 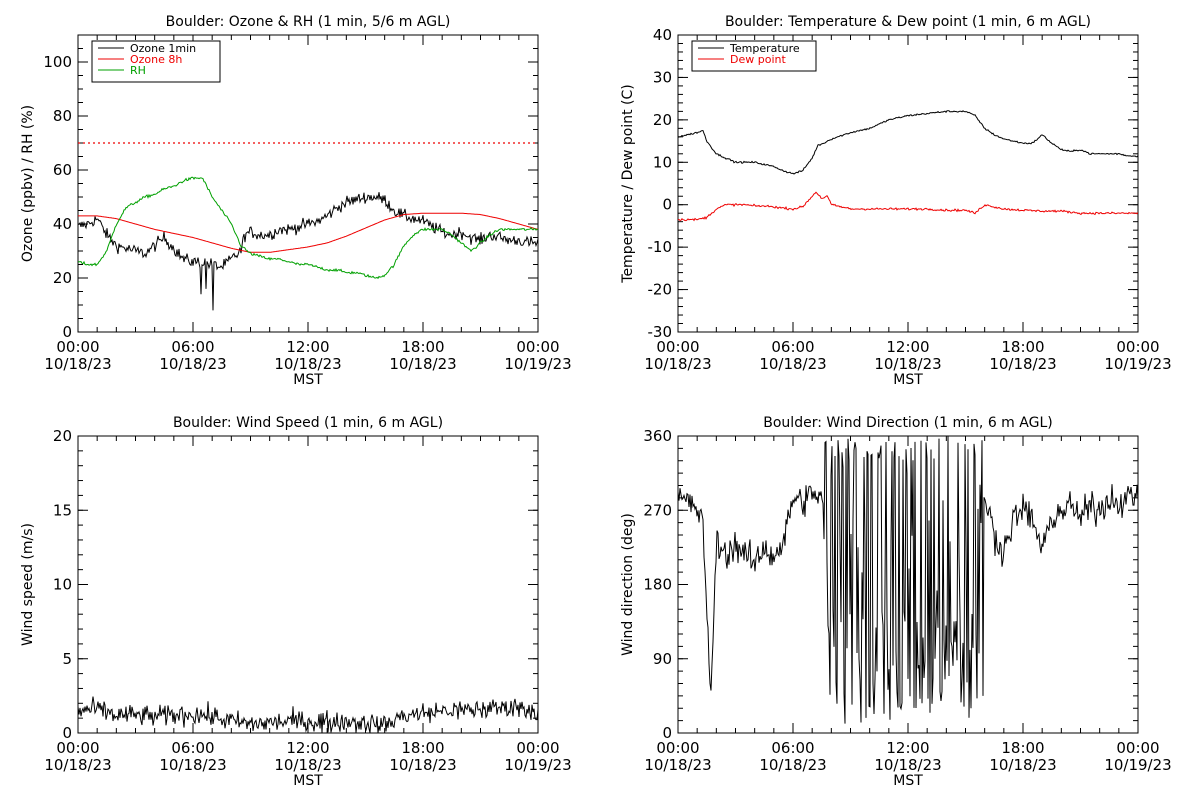 I want to click on y-tick-label: 100, so click(x=57, y=62).